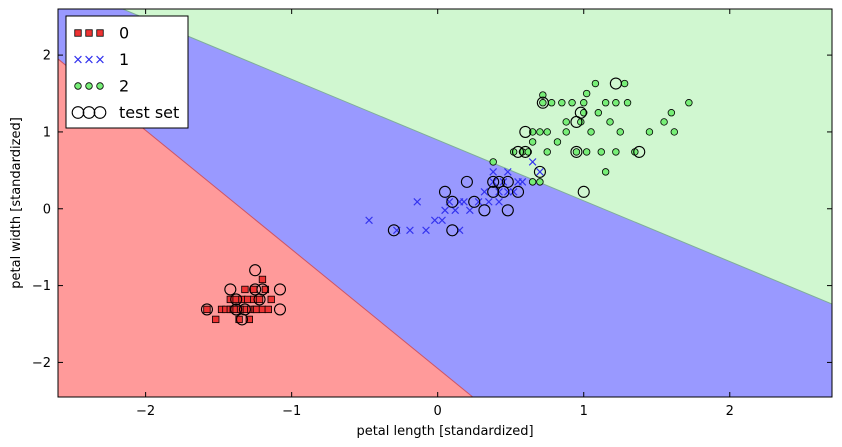  What do you see at coordinates (124, 33) in the screenshot?
I see `legend-label: 0` at bounding box center [124, 33].